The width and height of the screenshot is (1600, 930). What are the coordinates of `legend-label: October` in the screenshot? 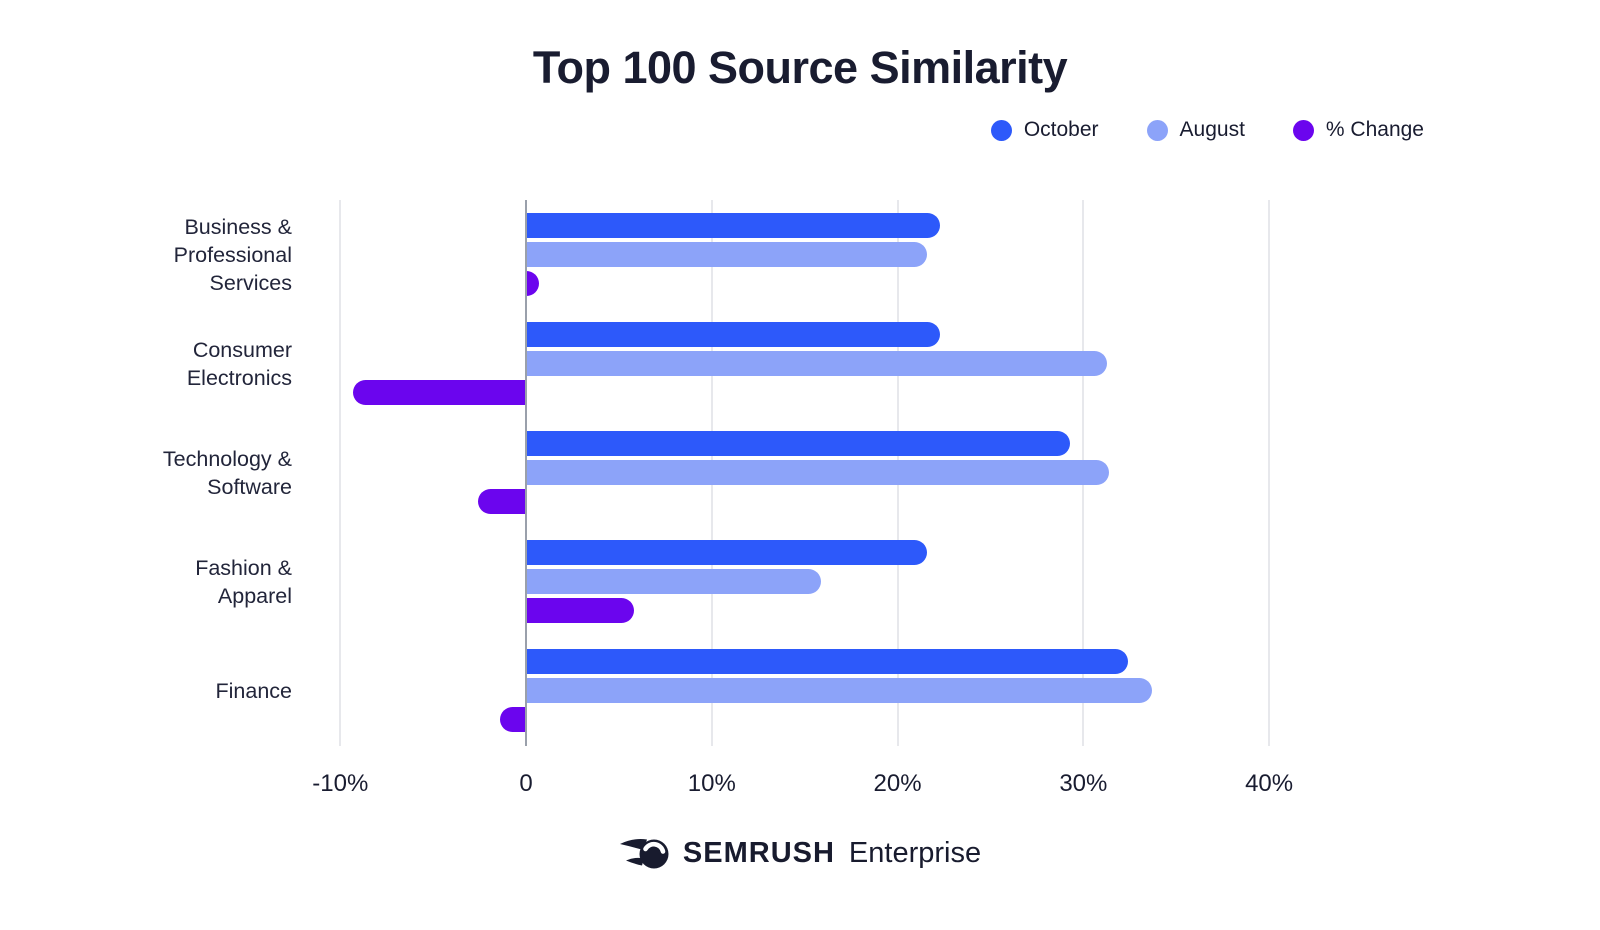 It's located at (1061, 129).